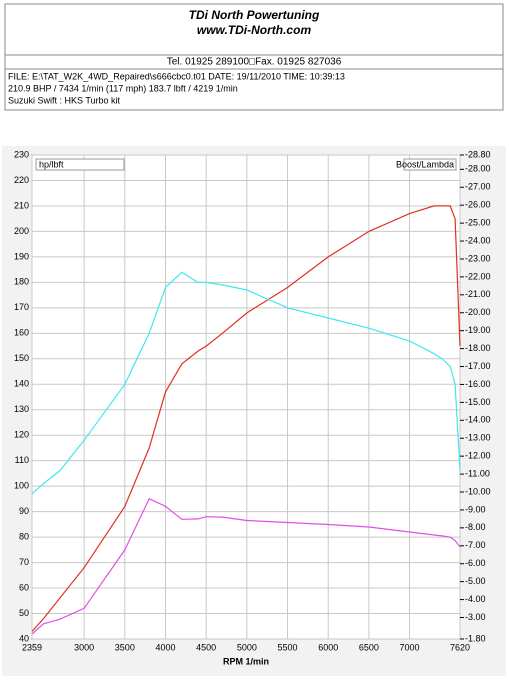 The width and height of the screenshot is (509, 680). What do you see at coordinates (478, 348) in the screenshot?
I see `y2-tick-label: -18.00` at bounding box center [478, 348].